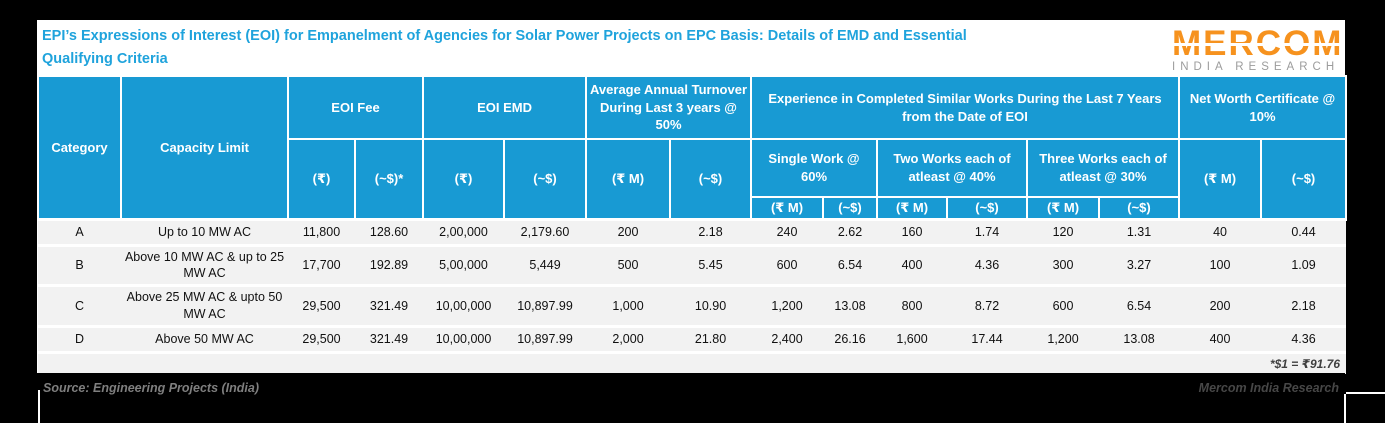 This screenshot has width=1385, height=423. Describe the element at coordinates (1139, 264) in the screenshot. I see `value-cell: 3.27` at that location.